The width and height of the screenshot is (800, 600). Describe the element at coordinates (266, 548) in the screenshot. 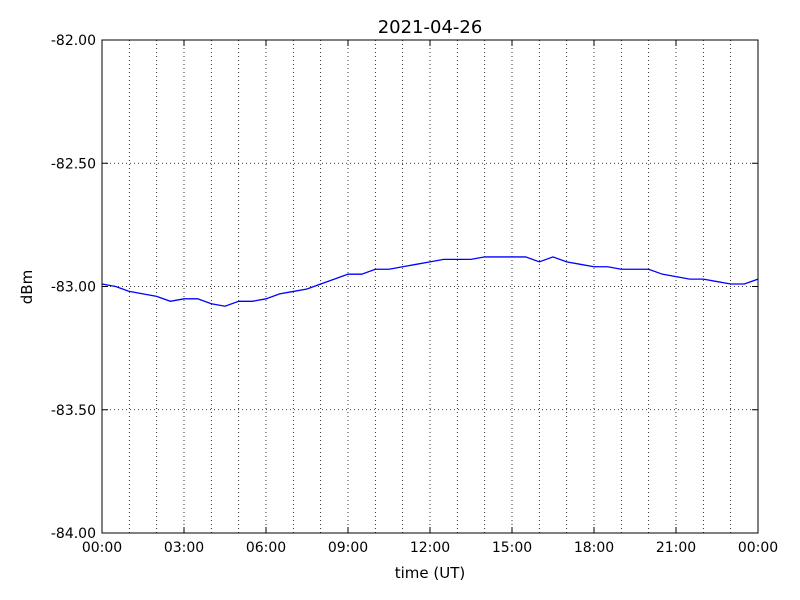

I see `x-tick-label: 06:00` at that location.